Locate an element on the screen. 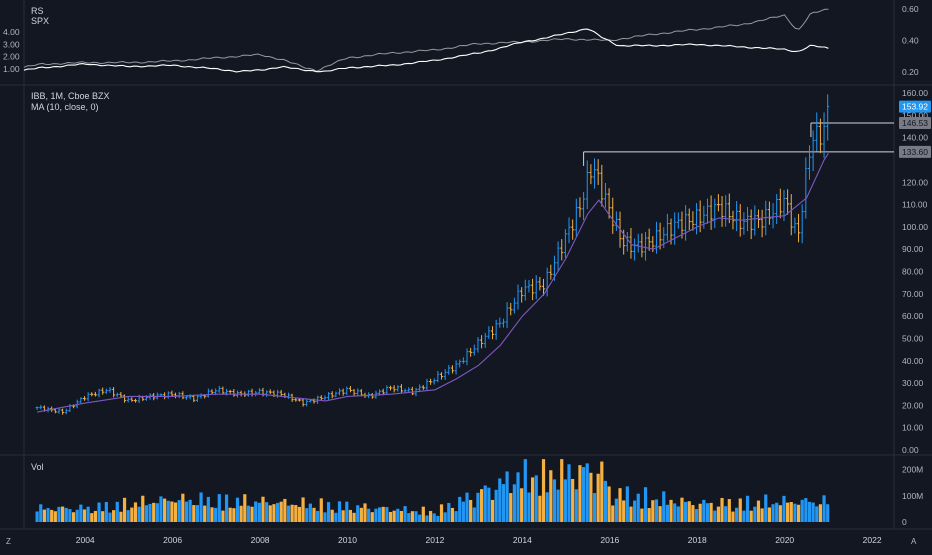 The image size is (932, 555). price-tag-label: 133.60 is located at coordinates (915, 152).